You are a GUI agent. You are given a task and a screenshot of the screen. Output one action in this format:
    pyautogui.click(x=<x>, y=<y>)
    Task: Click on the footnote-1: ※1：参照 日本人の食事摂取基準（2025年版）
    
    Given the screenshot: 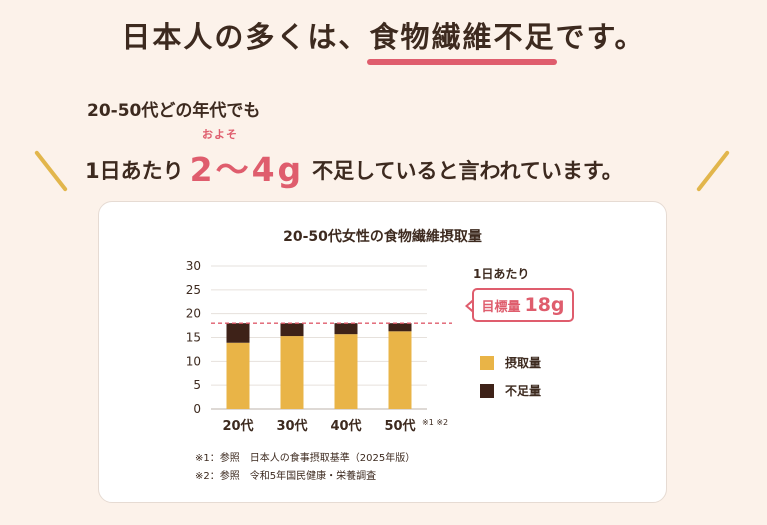 What is the action you would take?
    pyautogui.click(x=305, y=458)
    